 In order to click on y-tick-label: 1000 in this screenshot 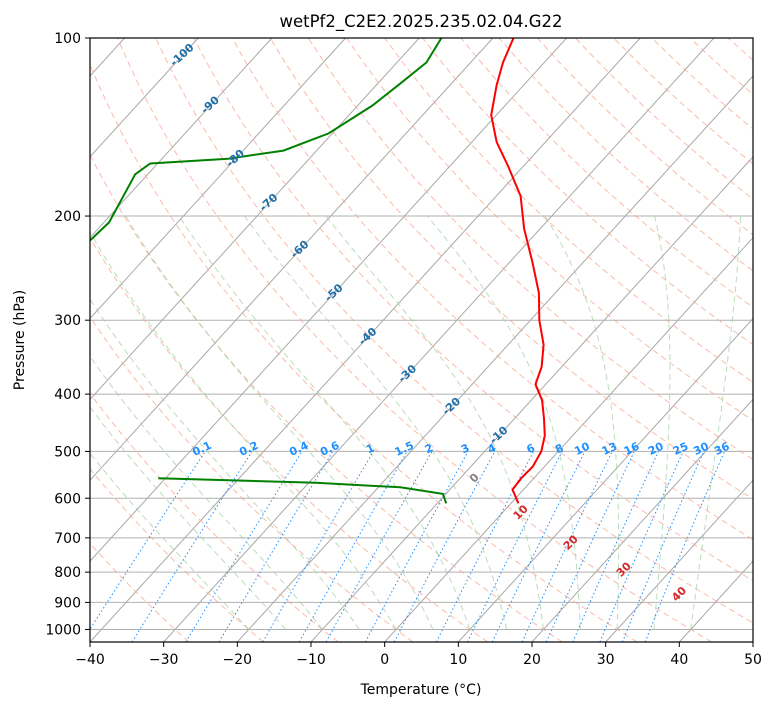, I will do `click(63, 630)`.